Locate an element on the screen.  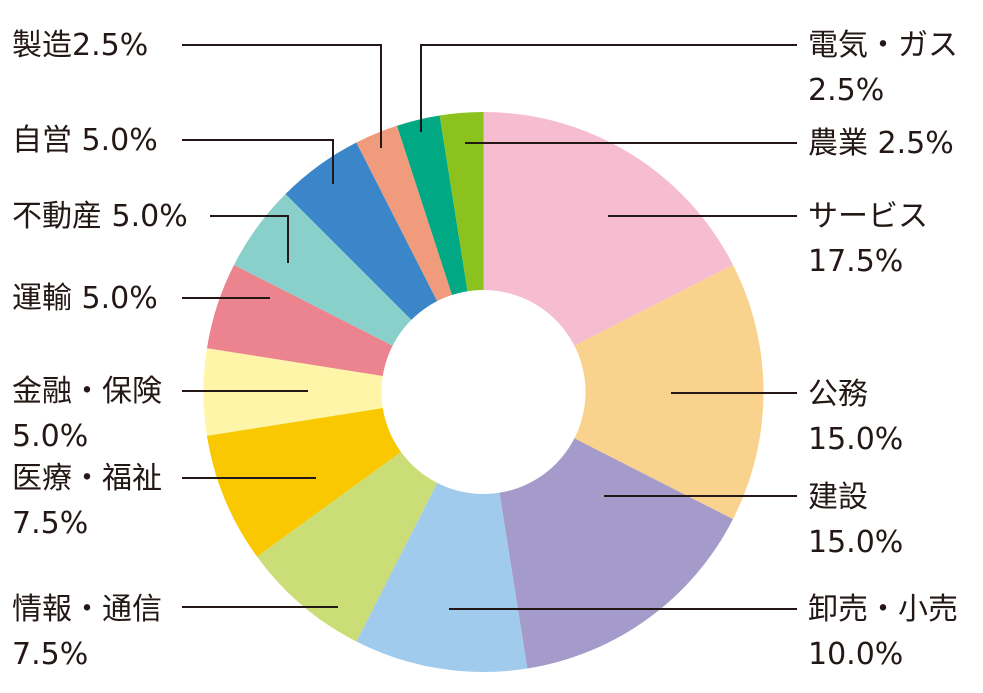
donut-hole is located at coordinates (483, 392).